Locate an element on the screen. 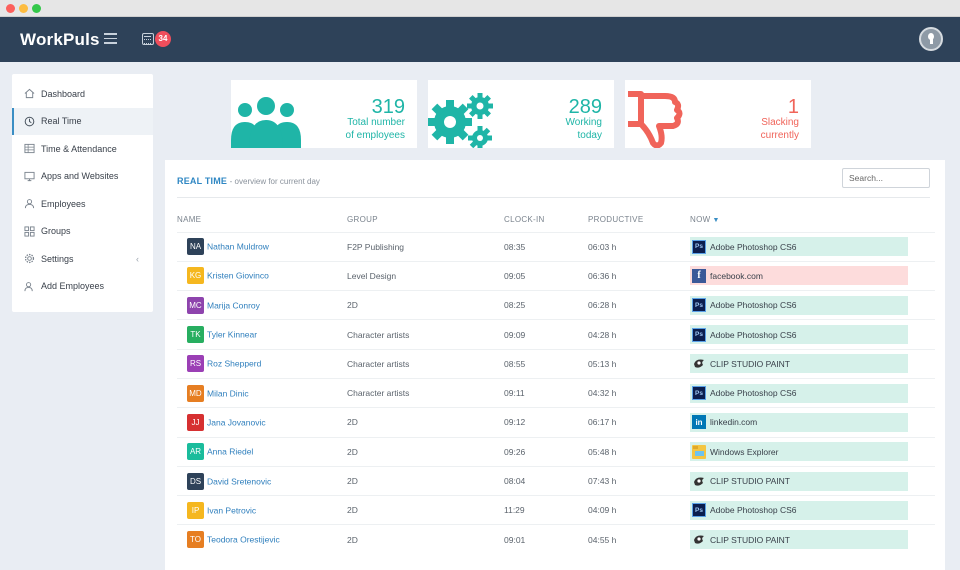 This screenshot has width=960, height=570. minimize-window-button is located at coordinates (23, 8).